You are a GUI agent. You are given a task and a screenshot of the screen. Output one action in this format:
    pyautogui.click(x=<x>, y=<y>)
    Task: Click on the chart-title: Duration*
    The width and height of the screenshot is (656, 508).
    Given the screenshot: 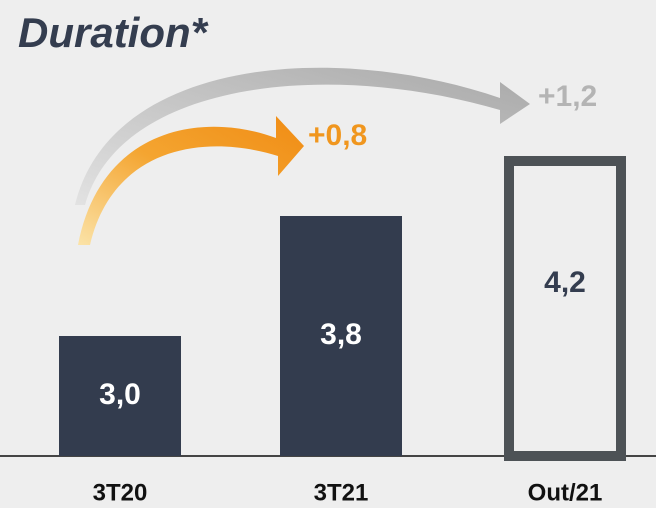 What is the action you would take?
    pyautogui.click(x=113, y=32)
    